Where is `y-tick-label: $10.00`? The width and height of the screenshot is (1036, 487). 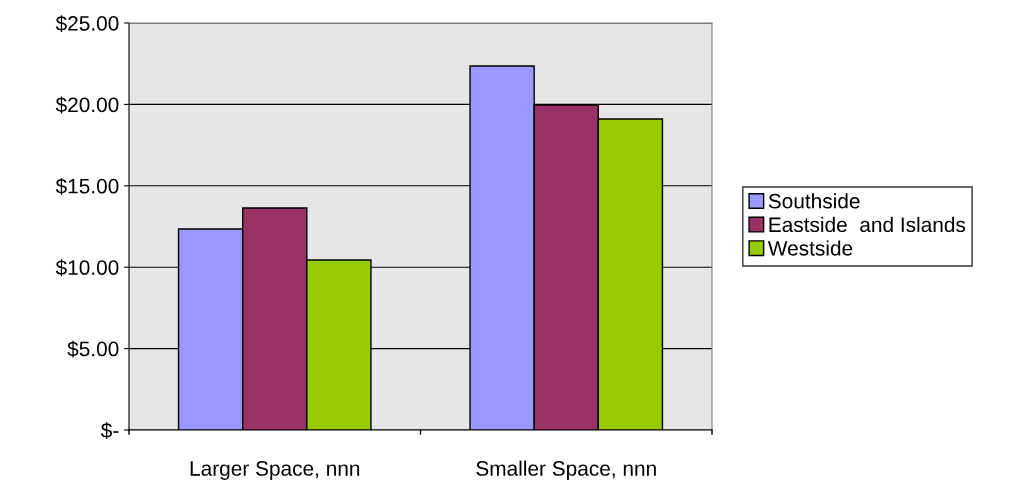 y-tick-label: $10.00 is located at coordinates (87, 268).